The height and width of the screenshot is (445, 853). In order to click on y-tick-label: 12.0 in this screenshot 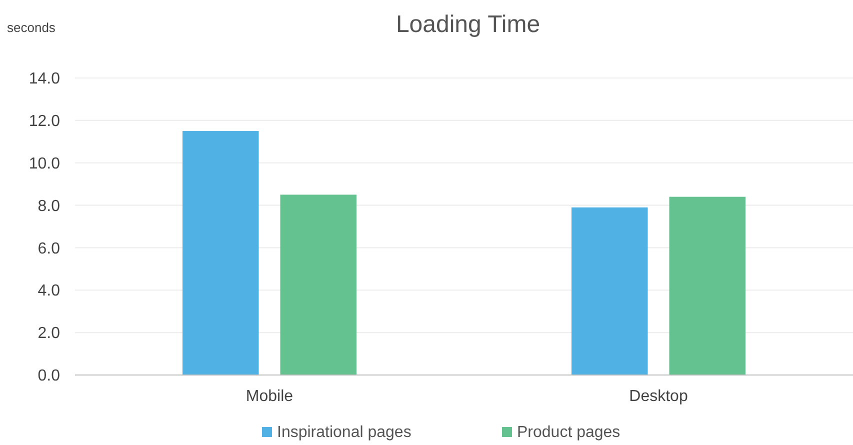, I will do `click(44, 121)`.